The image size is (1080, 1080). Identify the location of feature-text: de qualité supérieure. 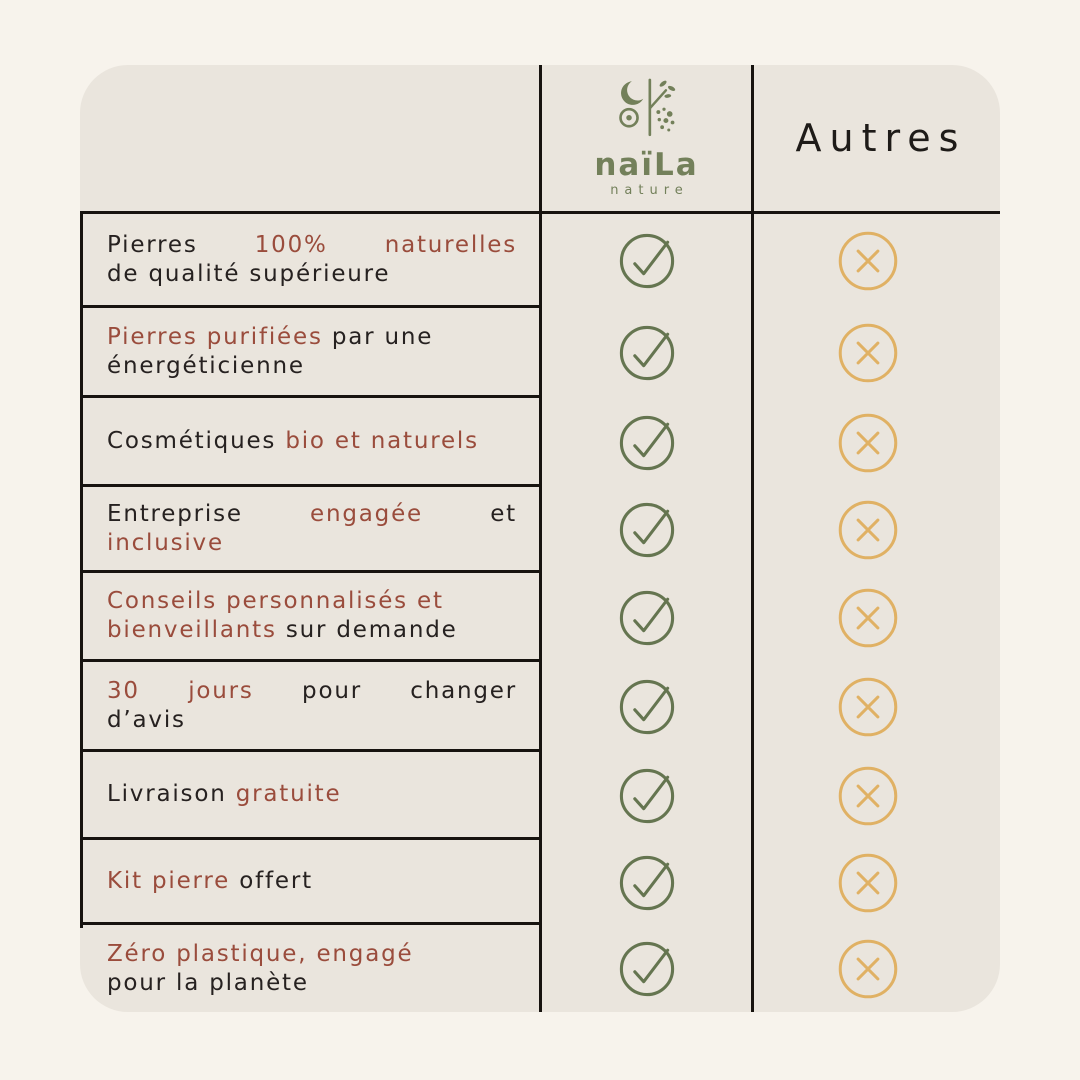
(249, 273).